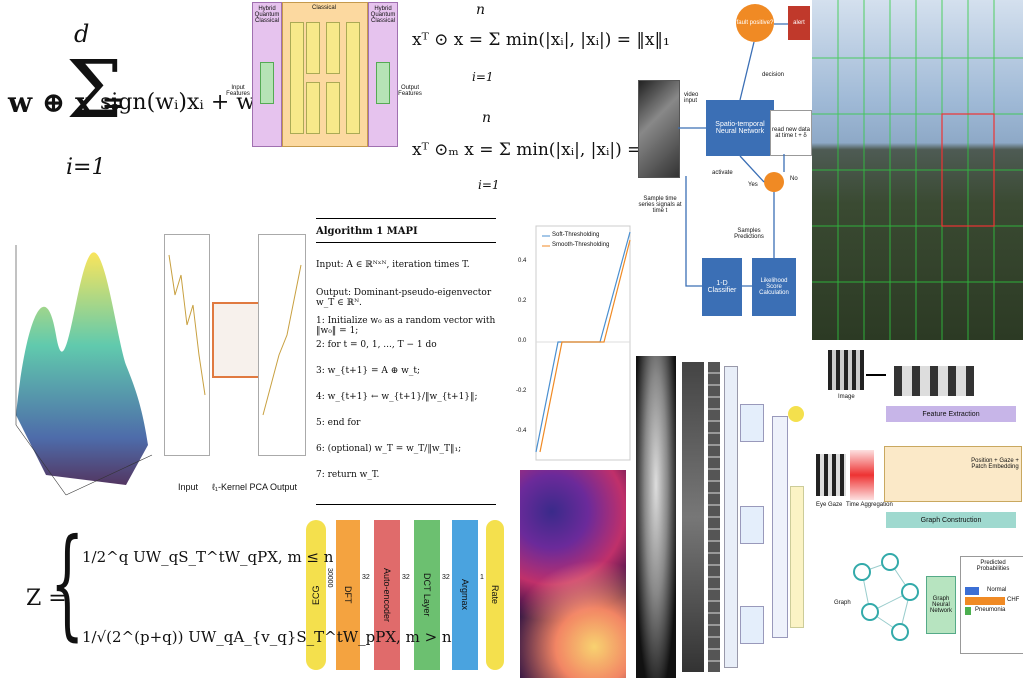 This screenshot has width=1023, height=681. What do you see at coordinates (324, 8) in the screenshot?
I see `hybrid-center-label: Classical` at bounding box center [324, 8].